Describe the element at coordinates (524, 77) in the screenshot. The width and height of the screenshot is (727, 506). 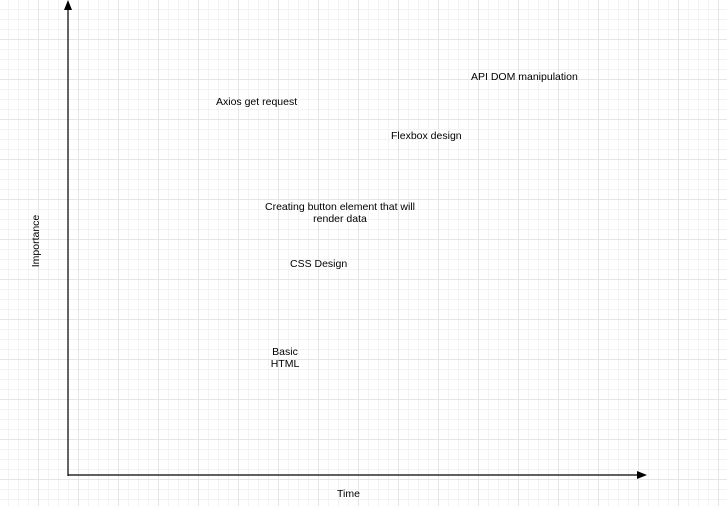
I see `node-api-dom: API DOM manipulation` at that location.